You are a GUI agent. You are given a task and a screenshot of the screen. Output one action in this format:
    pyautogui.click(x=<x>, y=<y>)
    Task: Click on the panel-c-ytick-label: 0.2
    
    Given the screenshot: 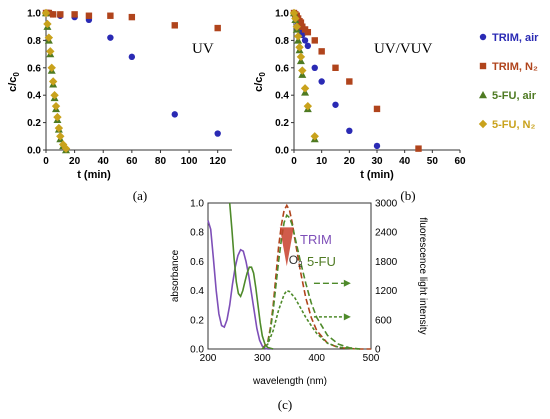 What is the action you would take?
    pyautogui.click(x=197, y=320)
    